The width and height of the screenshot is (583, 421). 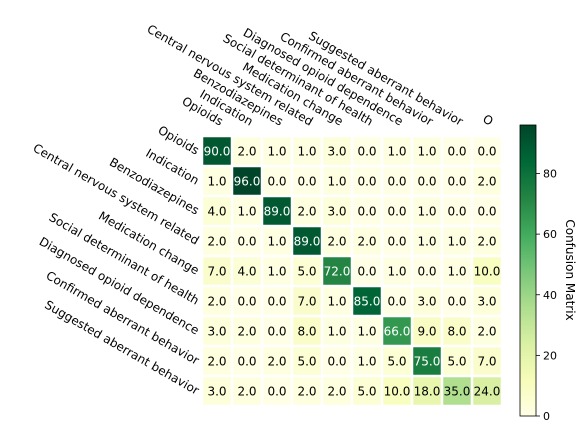 I want to click on colorbar-ticks: 0 20 40 60 80, so click(x=546, y=294).